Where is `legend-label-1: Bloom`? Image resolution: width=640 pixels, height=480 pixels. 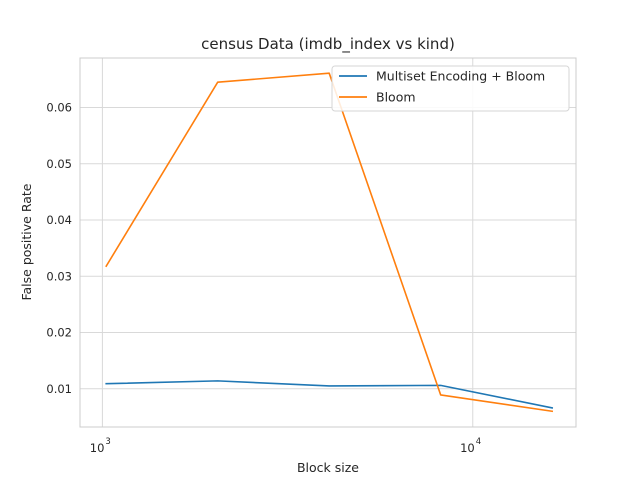 legend-label-1: Bloom is located at coordinates (396, 97).